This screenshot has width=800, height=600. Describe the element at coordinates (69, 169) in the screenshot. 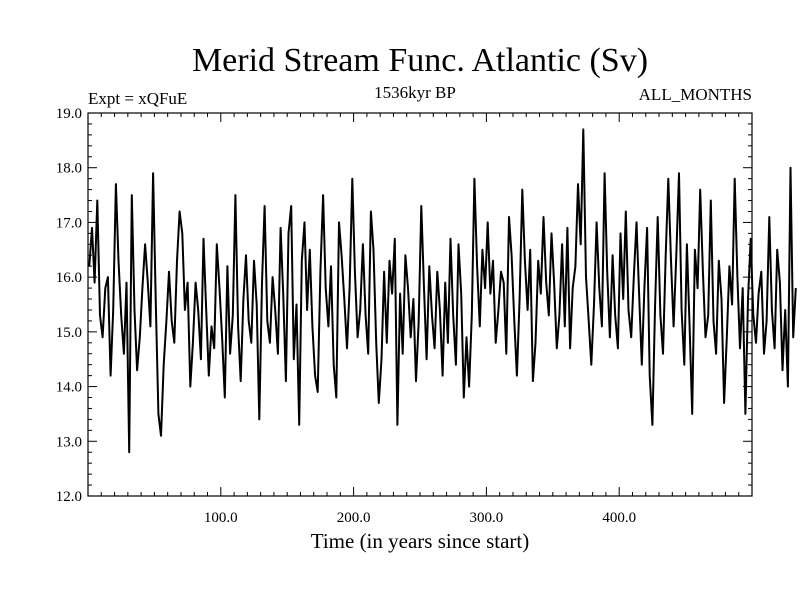

I see `y-tick-label: 18.0` at that location.